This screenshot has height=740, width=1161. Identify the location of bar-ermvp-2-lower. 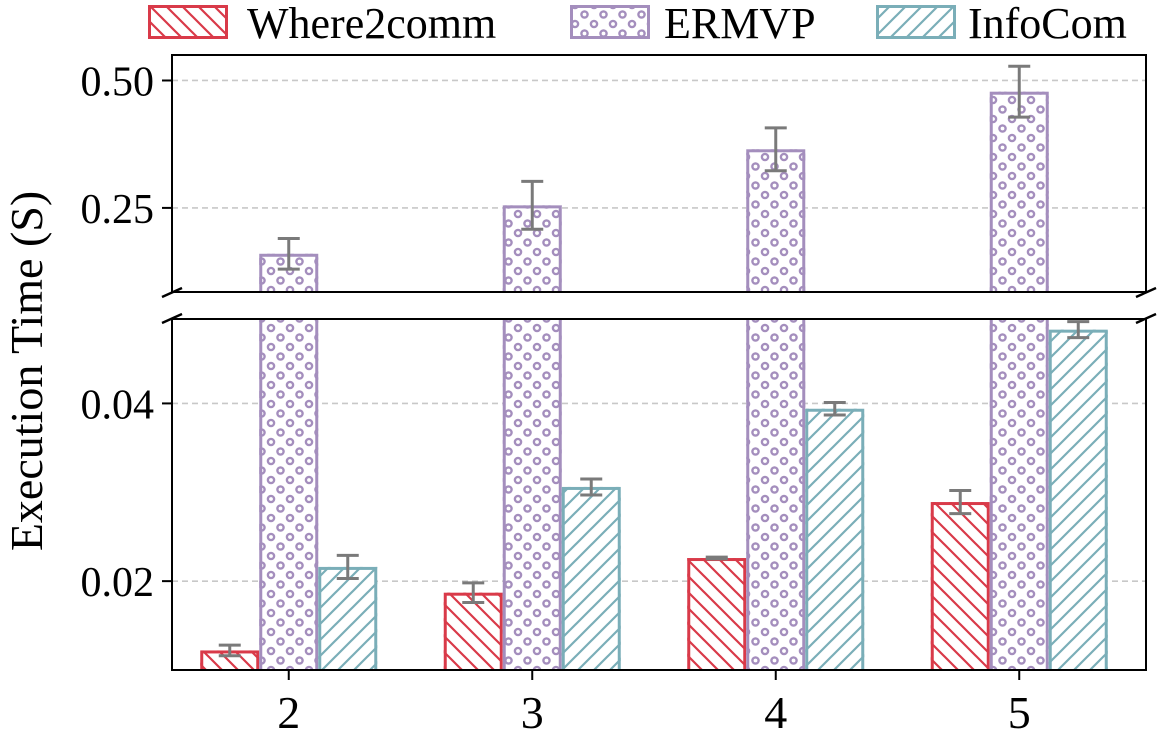
(289, 494).